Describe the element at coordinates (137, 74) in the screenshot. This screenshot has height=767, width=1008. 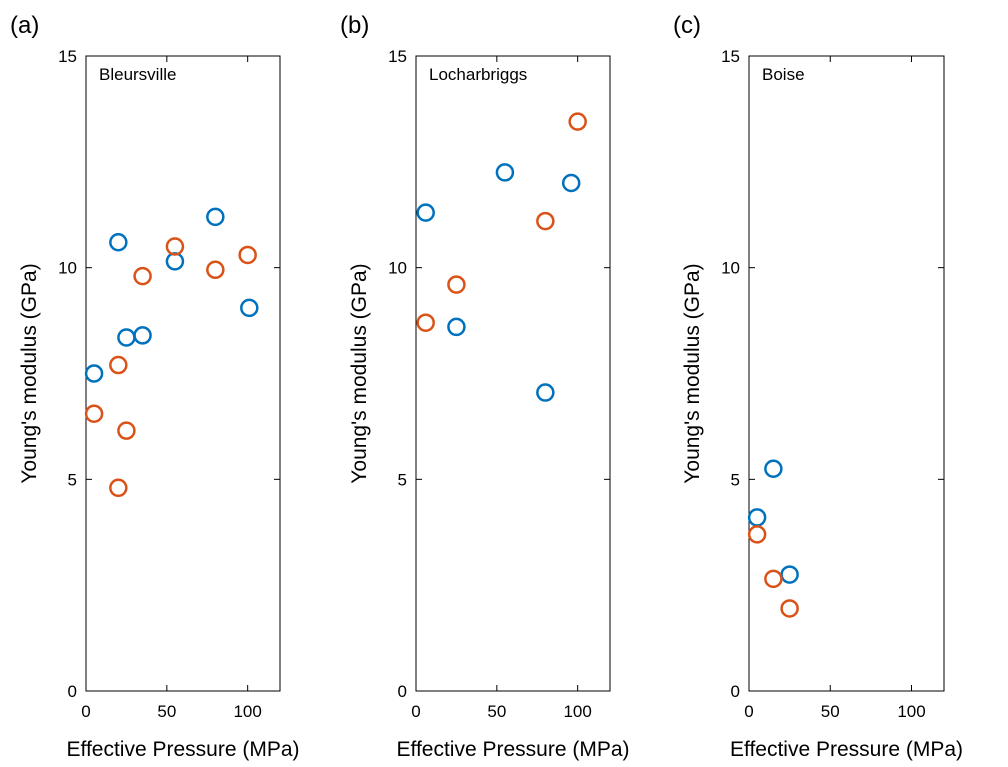
I see `site-label: Bleursville` at that location.